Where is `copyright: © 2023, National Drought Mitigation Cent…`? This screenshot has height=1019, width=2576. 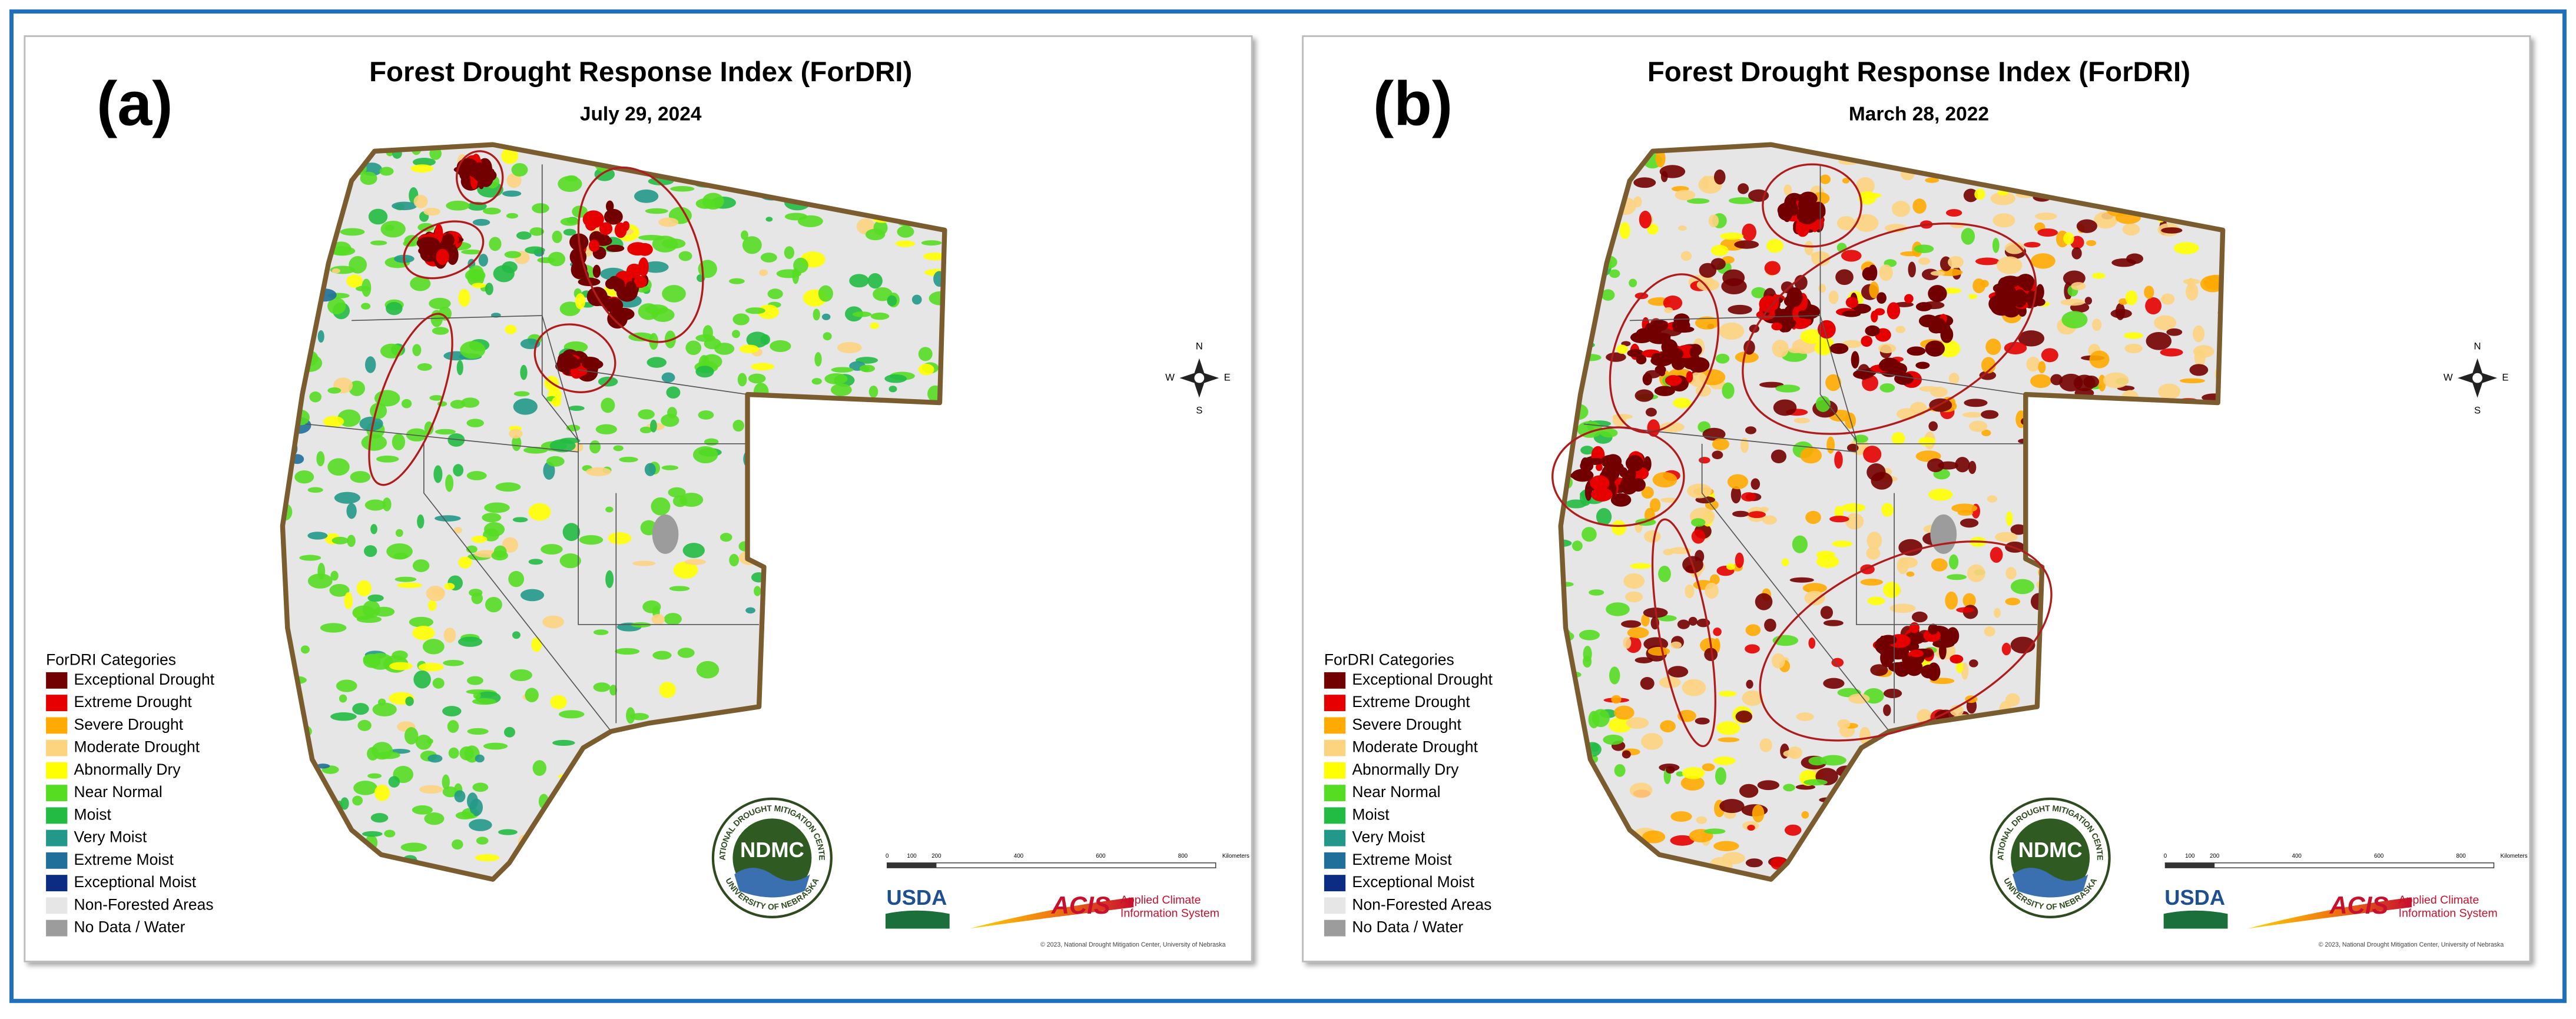
copyright: © 2023, National Drought Mitigation Cent… is located at coordinates (2411, 944).